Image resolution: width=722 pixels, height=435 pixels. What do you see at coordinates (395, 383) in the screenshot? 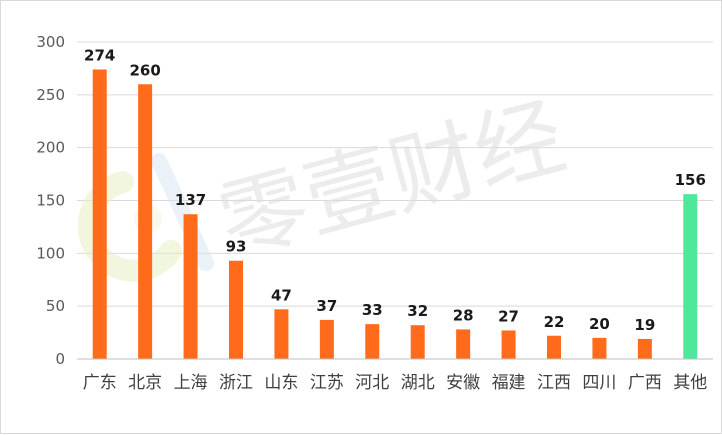
I see `x-axis-categories: 广东 北京 上海 浙江 山东 江苏 河北 湖北 安徽 福建 江西 四川 广西 其他` at bounding box center [395, 383].